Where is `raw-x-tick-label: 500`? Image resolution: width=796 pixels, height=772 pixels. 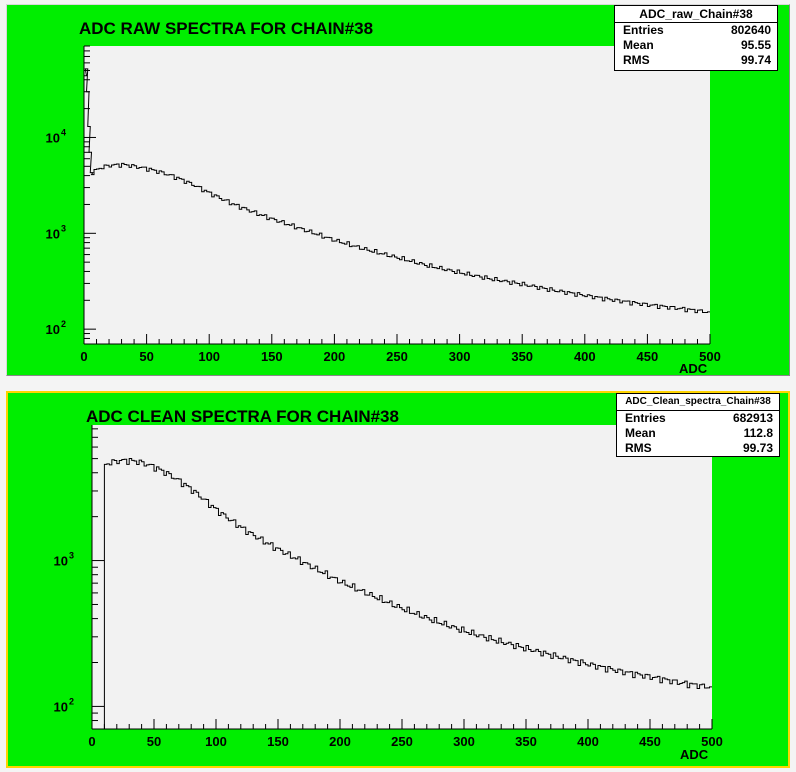 raw-x-tick-label: 500 is located at coordinates (710, 356).